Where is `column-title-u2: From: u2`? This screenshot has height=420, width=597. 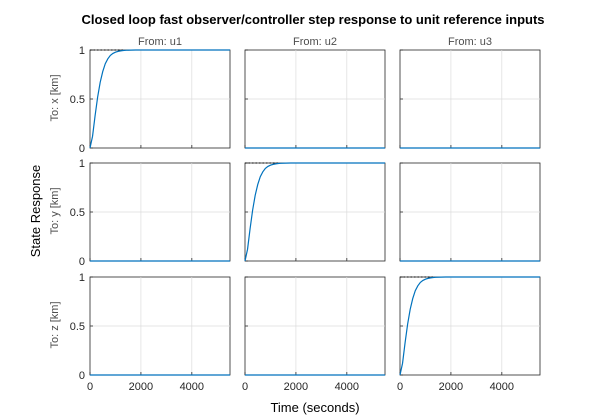 column-title-u2: From: u2 is located at coordinates (315, 42).